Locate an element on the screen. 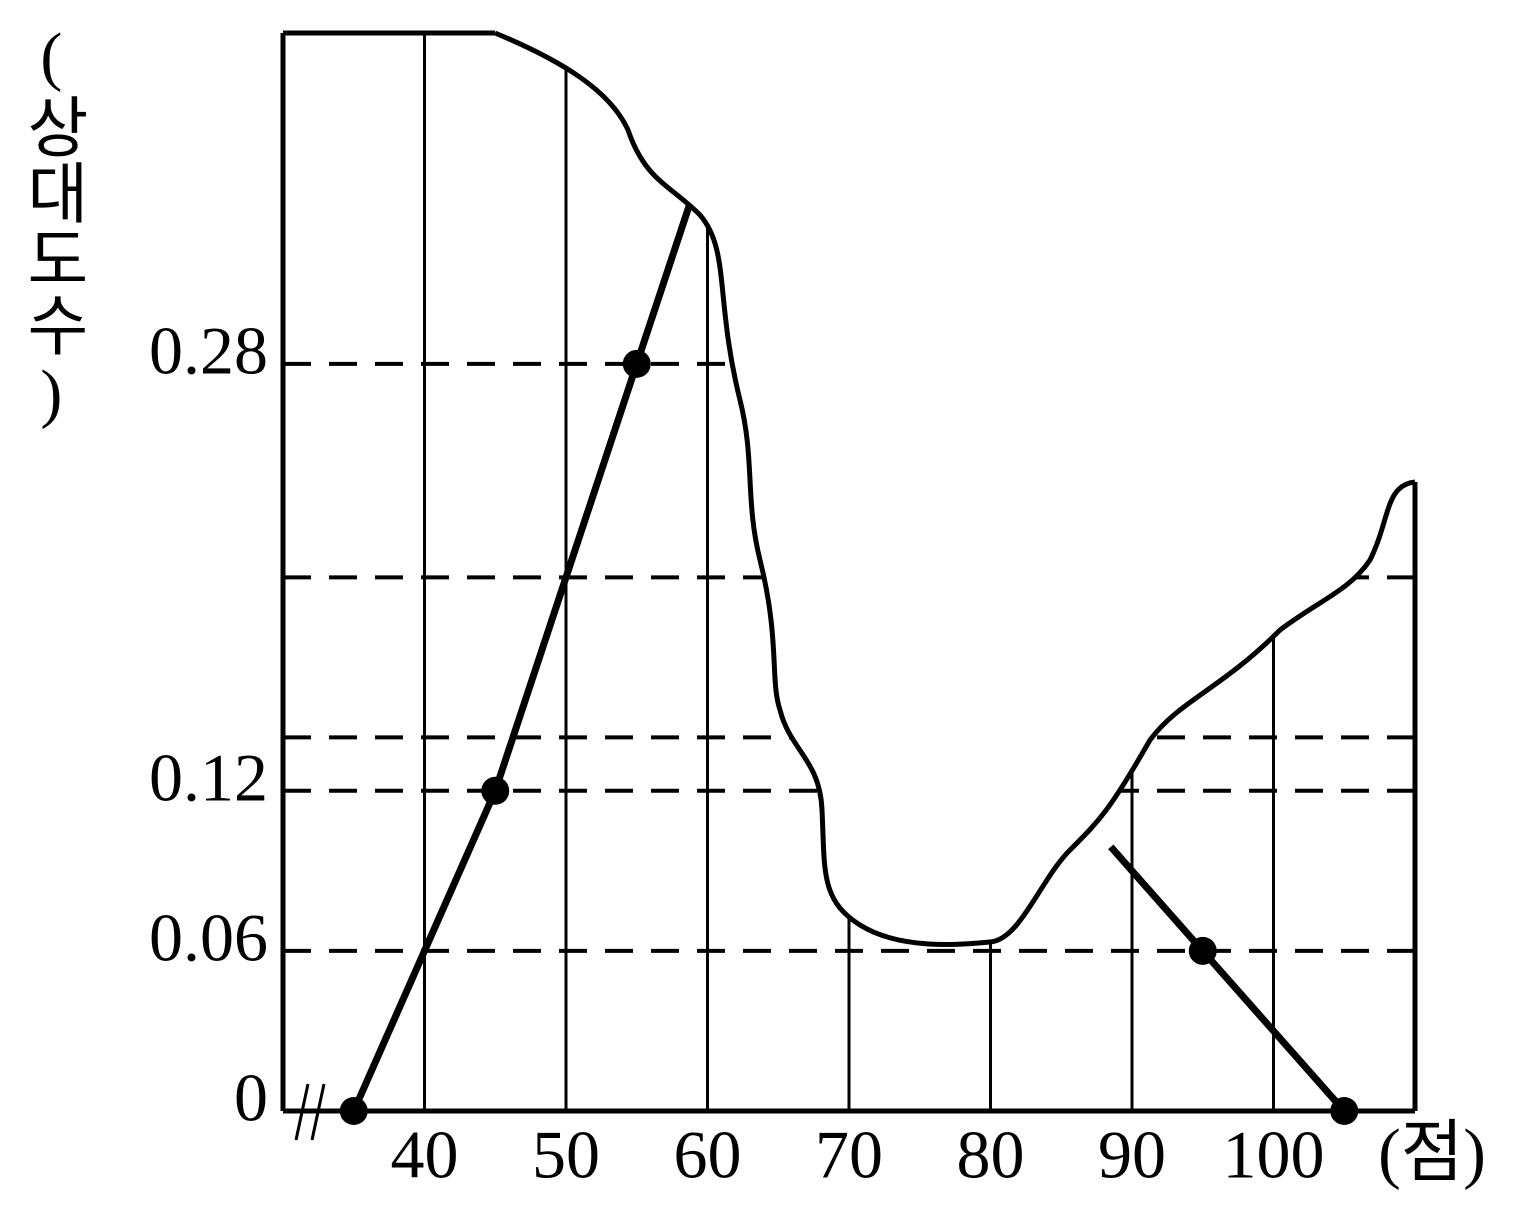 The height and width of the screenshot is (1216, 1514). y-tick-label: 0 is located at coordinates (251, 1098).